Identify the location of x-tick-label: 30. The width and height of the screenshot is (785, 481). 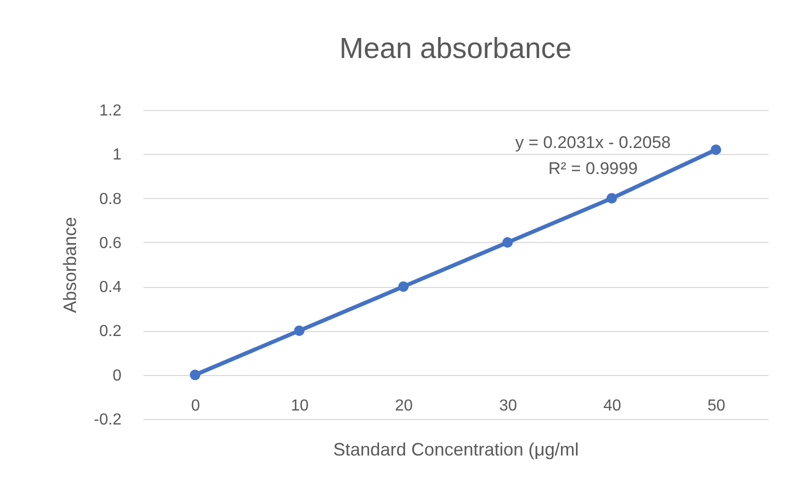
(508, 406).